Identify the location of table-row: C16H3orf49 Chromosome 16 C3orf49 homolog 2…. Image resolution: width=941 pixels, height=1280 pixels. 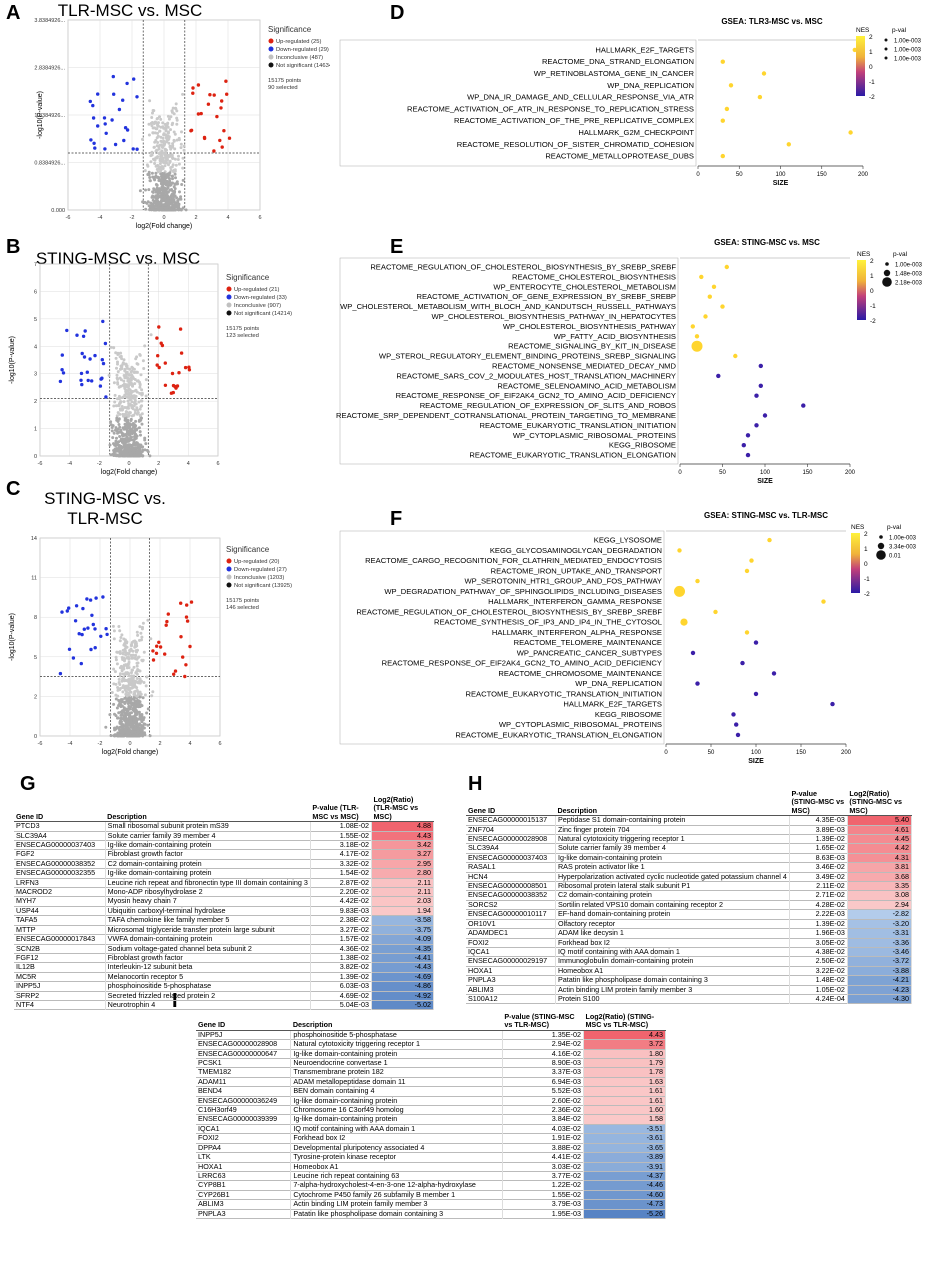
(431, 1110).